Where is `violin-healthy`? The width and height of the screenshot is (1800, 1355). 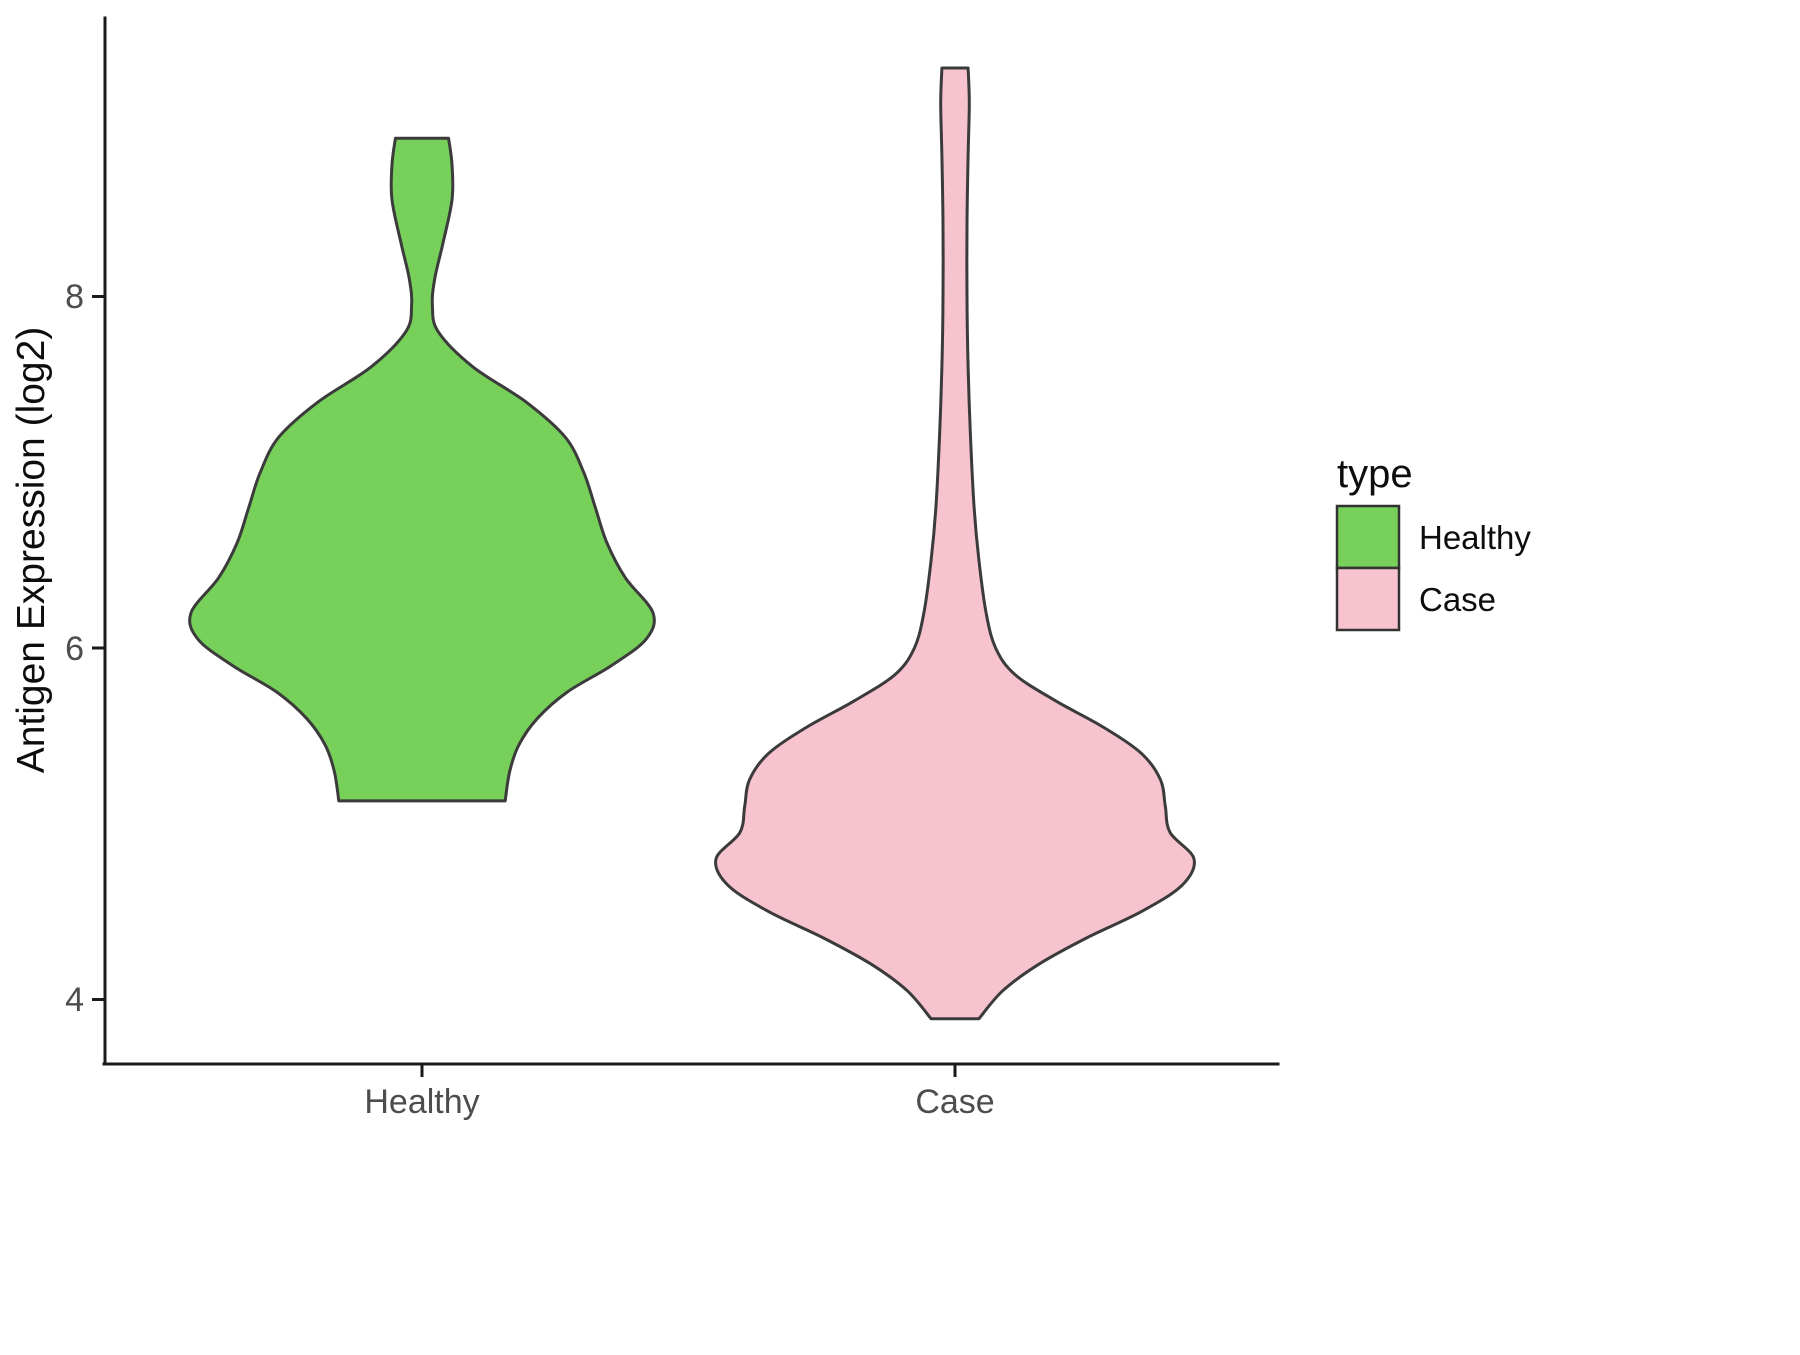
violin-healthy is located at coordinates (422, 469).